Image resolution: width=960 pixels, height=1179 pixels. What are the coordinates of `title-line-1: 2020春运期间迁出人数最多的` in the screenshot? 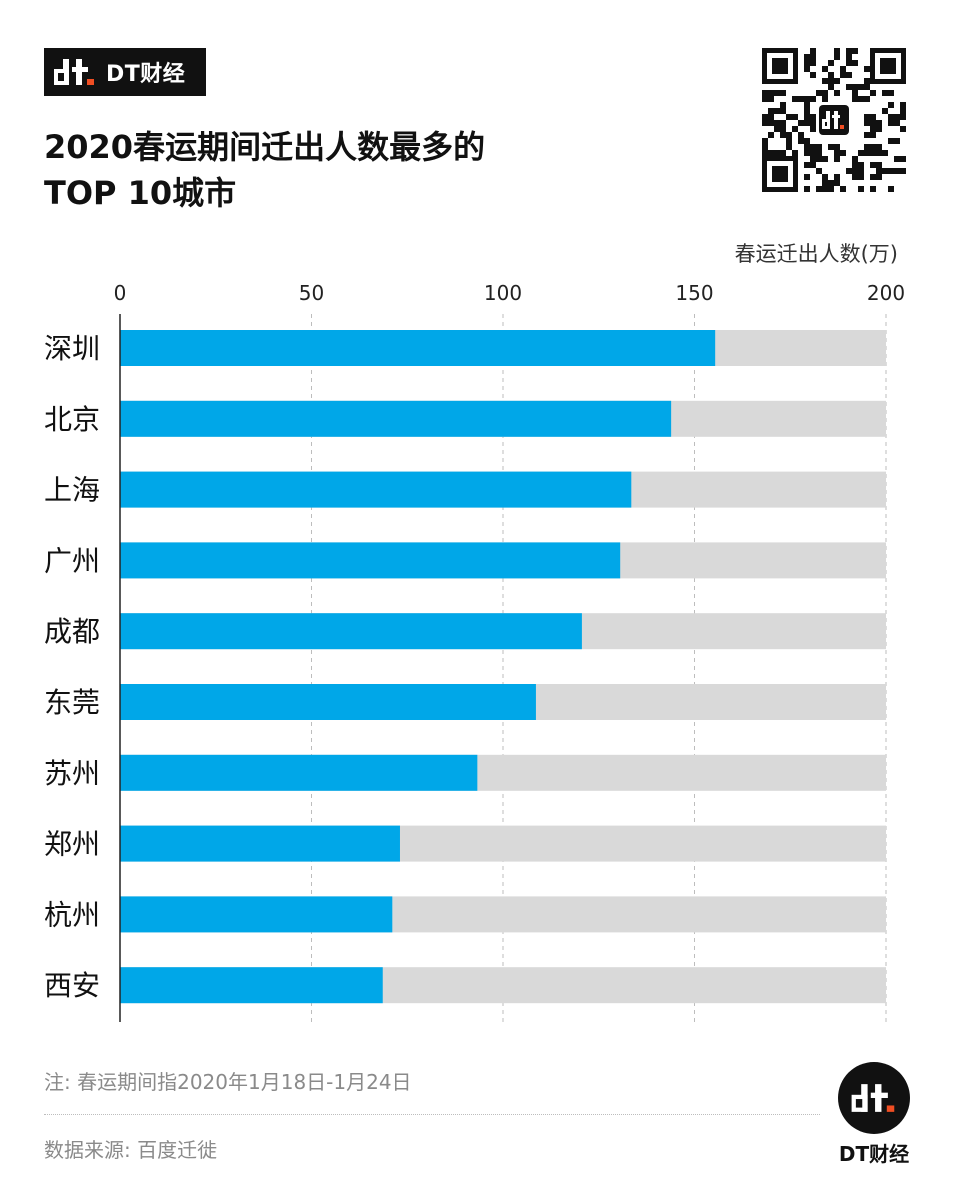 It's located at (265, 147).